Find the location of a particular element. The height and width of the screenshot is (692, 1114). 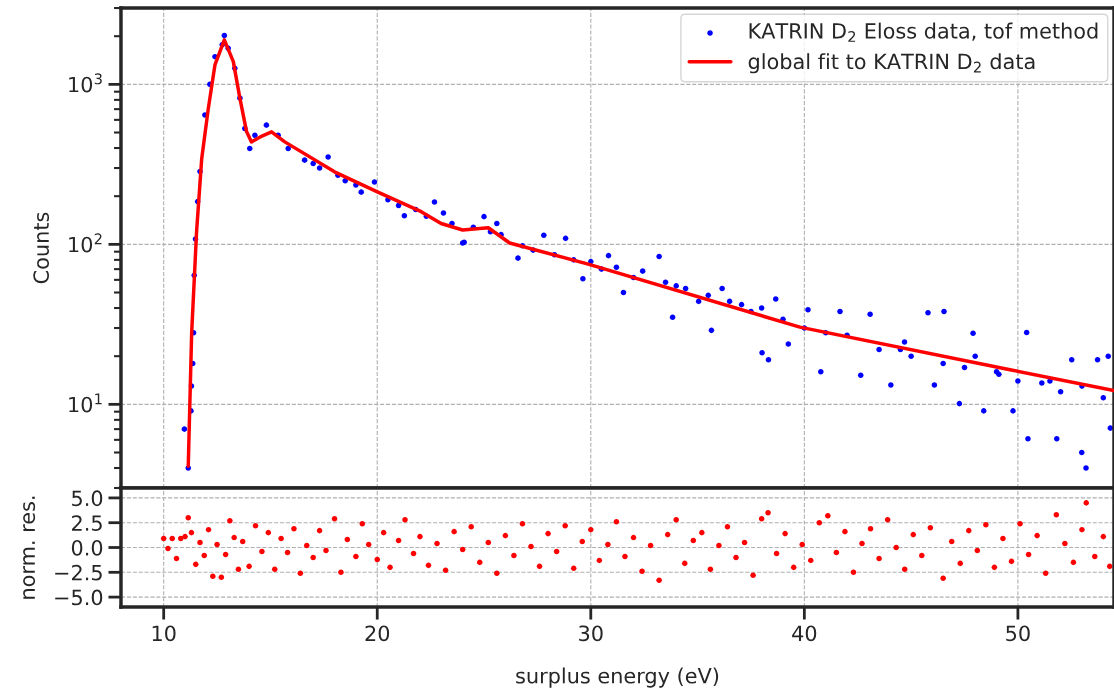

y-tick-label: 0.0 is located at coordinates (87, 547).